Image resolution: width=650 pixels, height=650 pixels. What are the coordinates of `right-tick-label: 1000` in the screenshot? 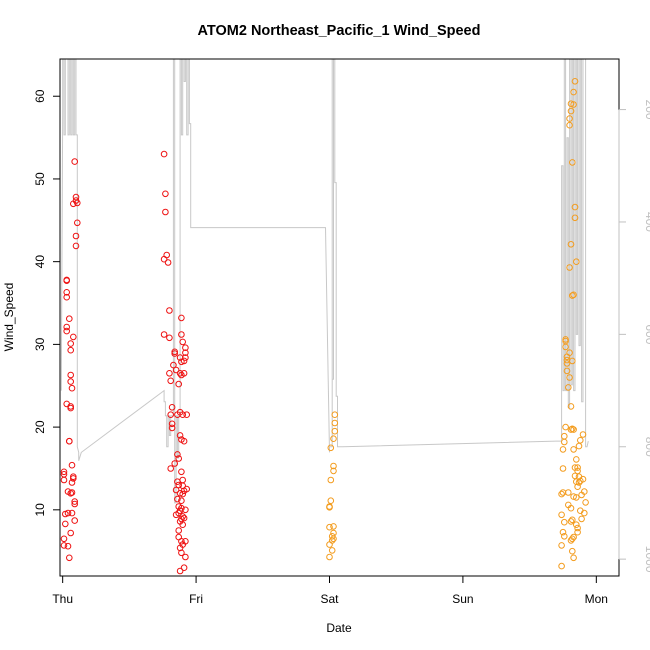 It's located at (646, 559).